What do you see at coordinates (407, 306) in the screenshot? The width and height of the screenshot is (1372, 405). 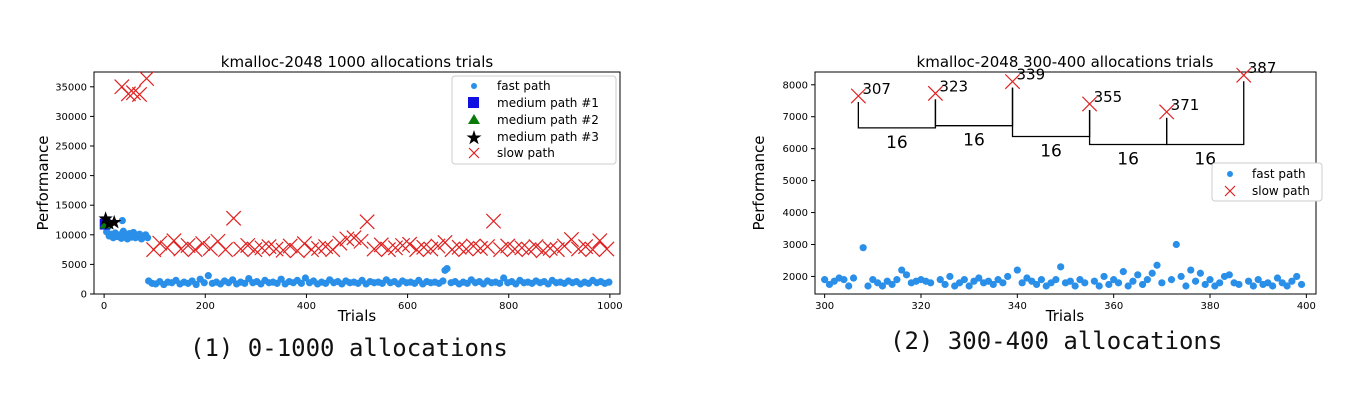 I see `x-tick-label: 600` at bounding box center [407, 306].